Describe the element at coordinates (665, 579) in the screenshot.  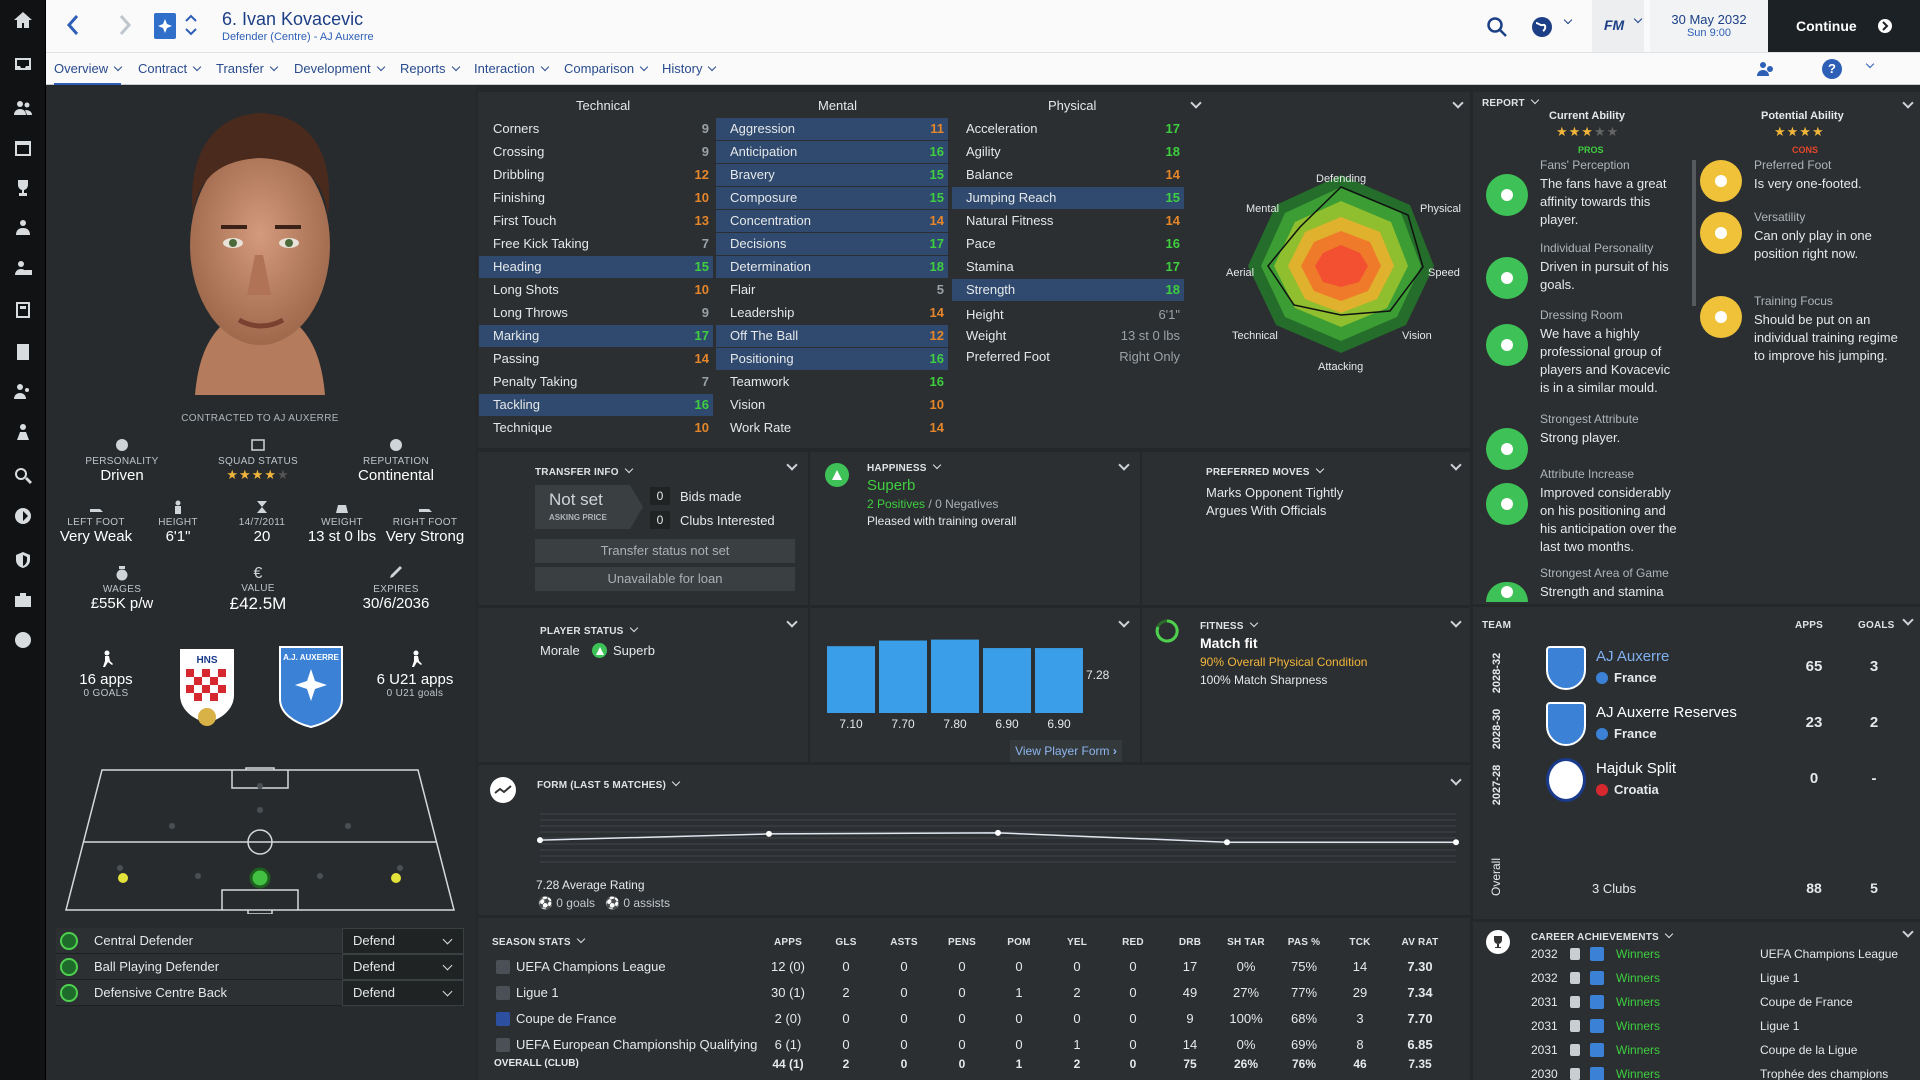
I see `loan-status-button: Unavailable for loan` at that location.